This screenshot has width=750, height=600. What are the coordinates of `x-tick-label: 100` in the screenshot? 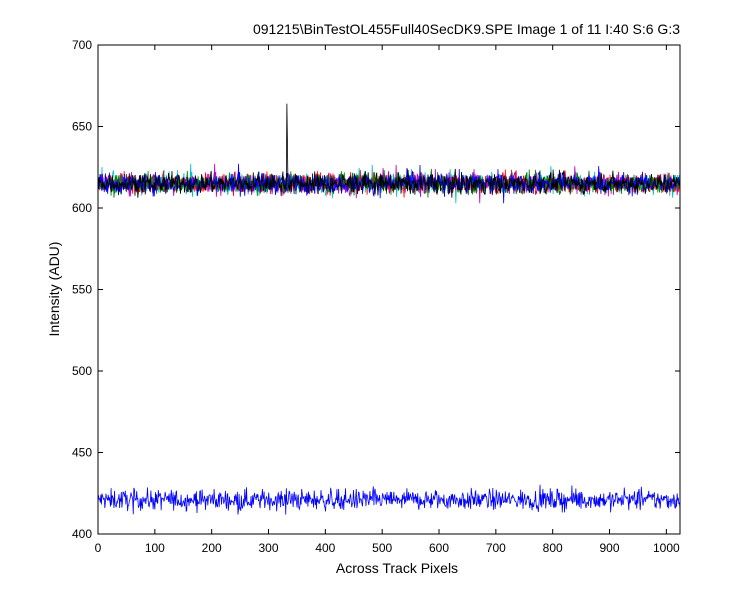 It's located at (155, 548).